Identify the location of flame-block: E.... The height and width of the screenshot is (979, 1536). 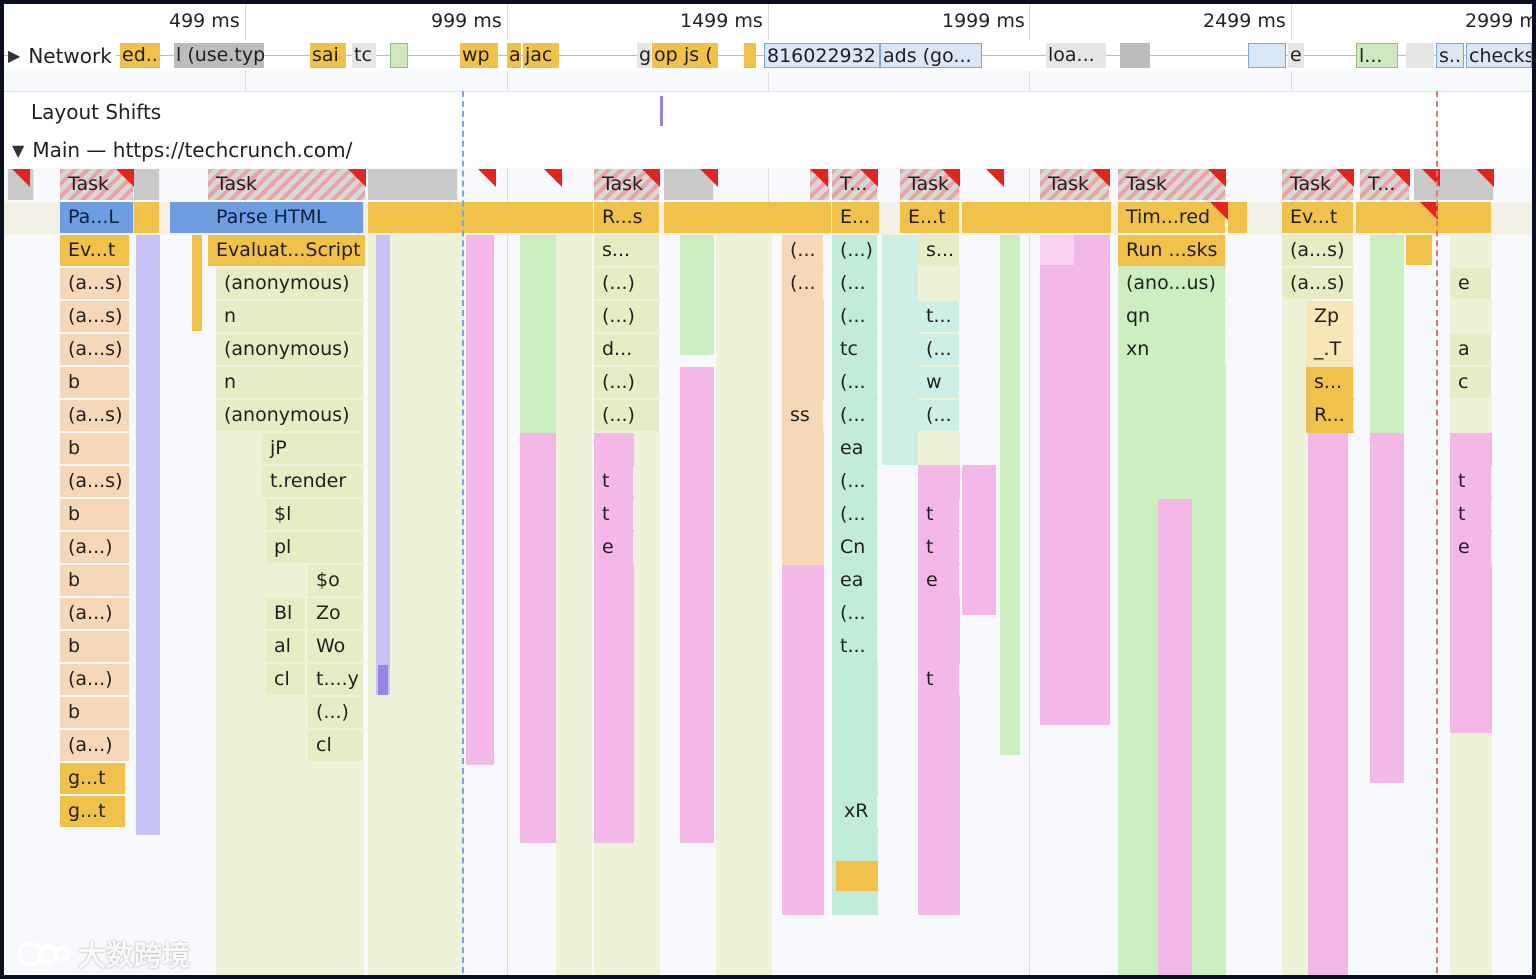
(856, 217).